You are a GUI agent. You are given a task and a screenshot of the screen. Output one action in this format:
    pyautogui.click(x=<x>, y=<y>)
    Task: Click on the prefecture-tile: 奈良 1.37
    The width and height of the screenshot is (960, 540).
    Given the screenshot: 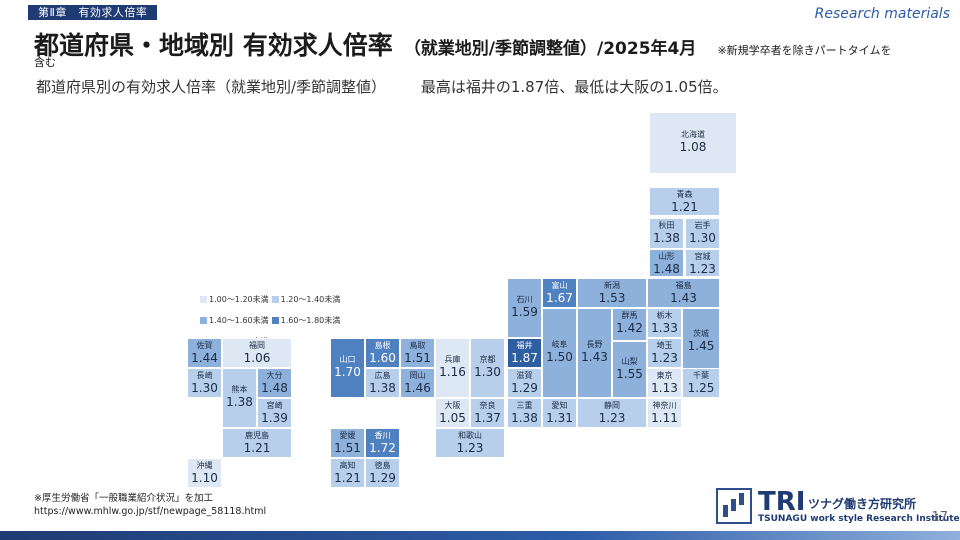 What is the action you would take?
    pyautogui.click(x=487, y=413)
    